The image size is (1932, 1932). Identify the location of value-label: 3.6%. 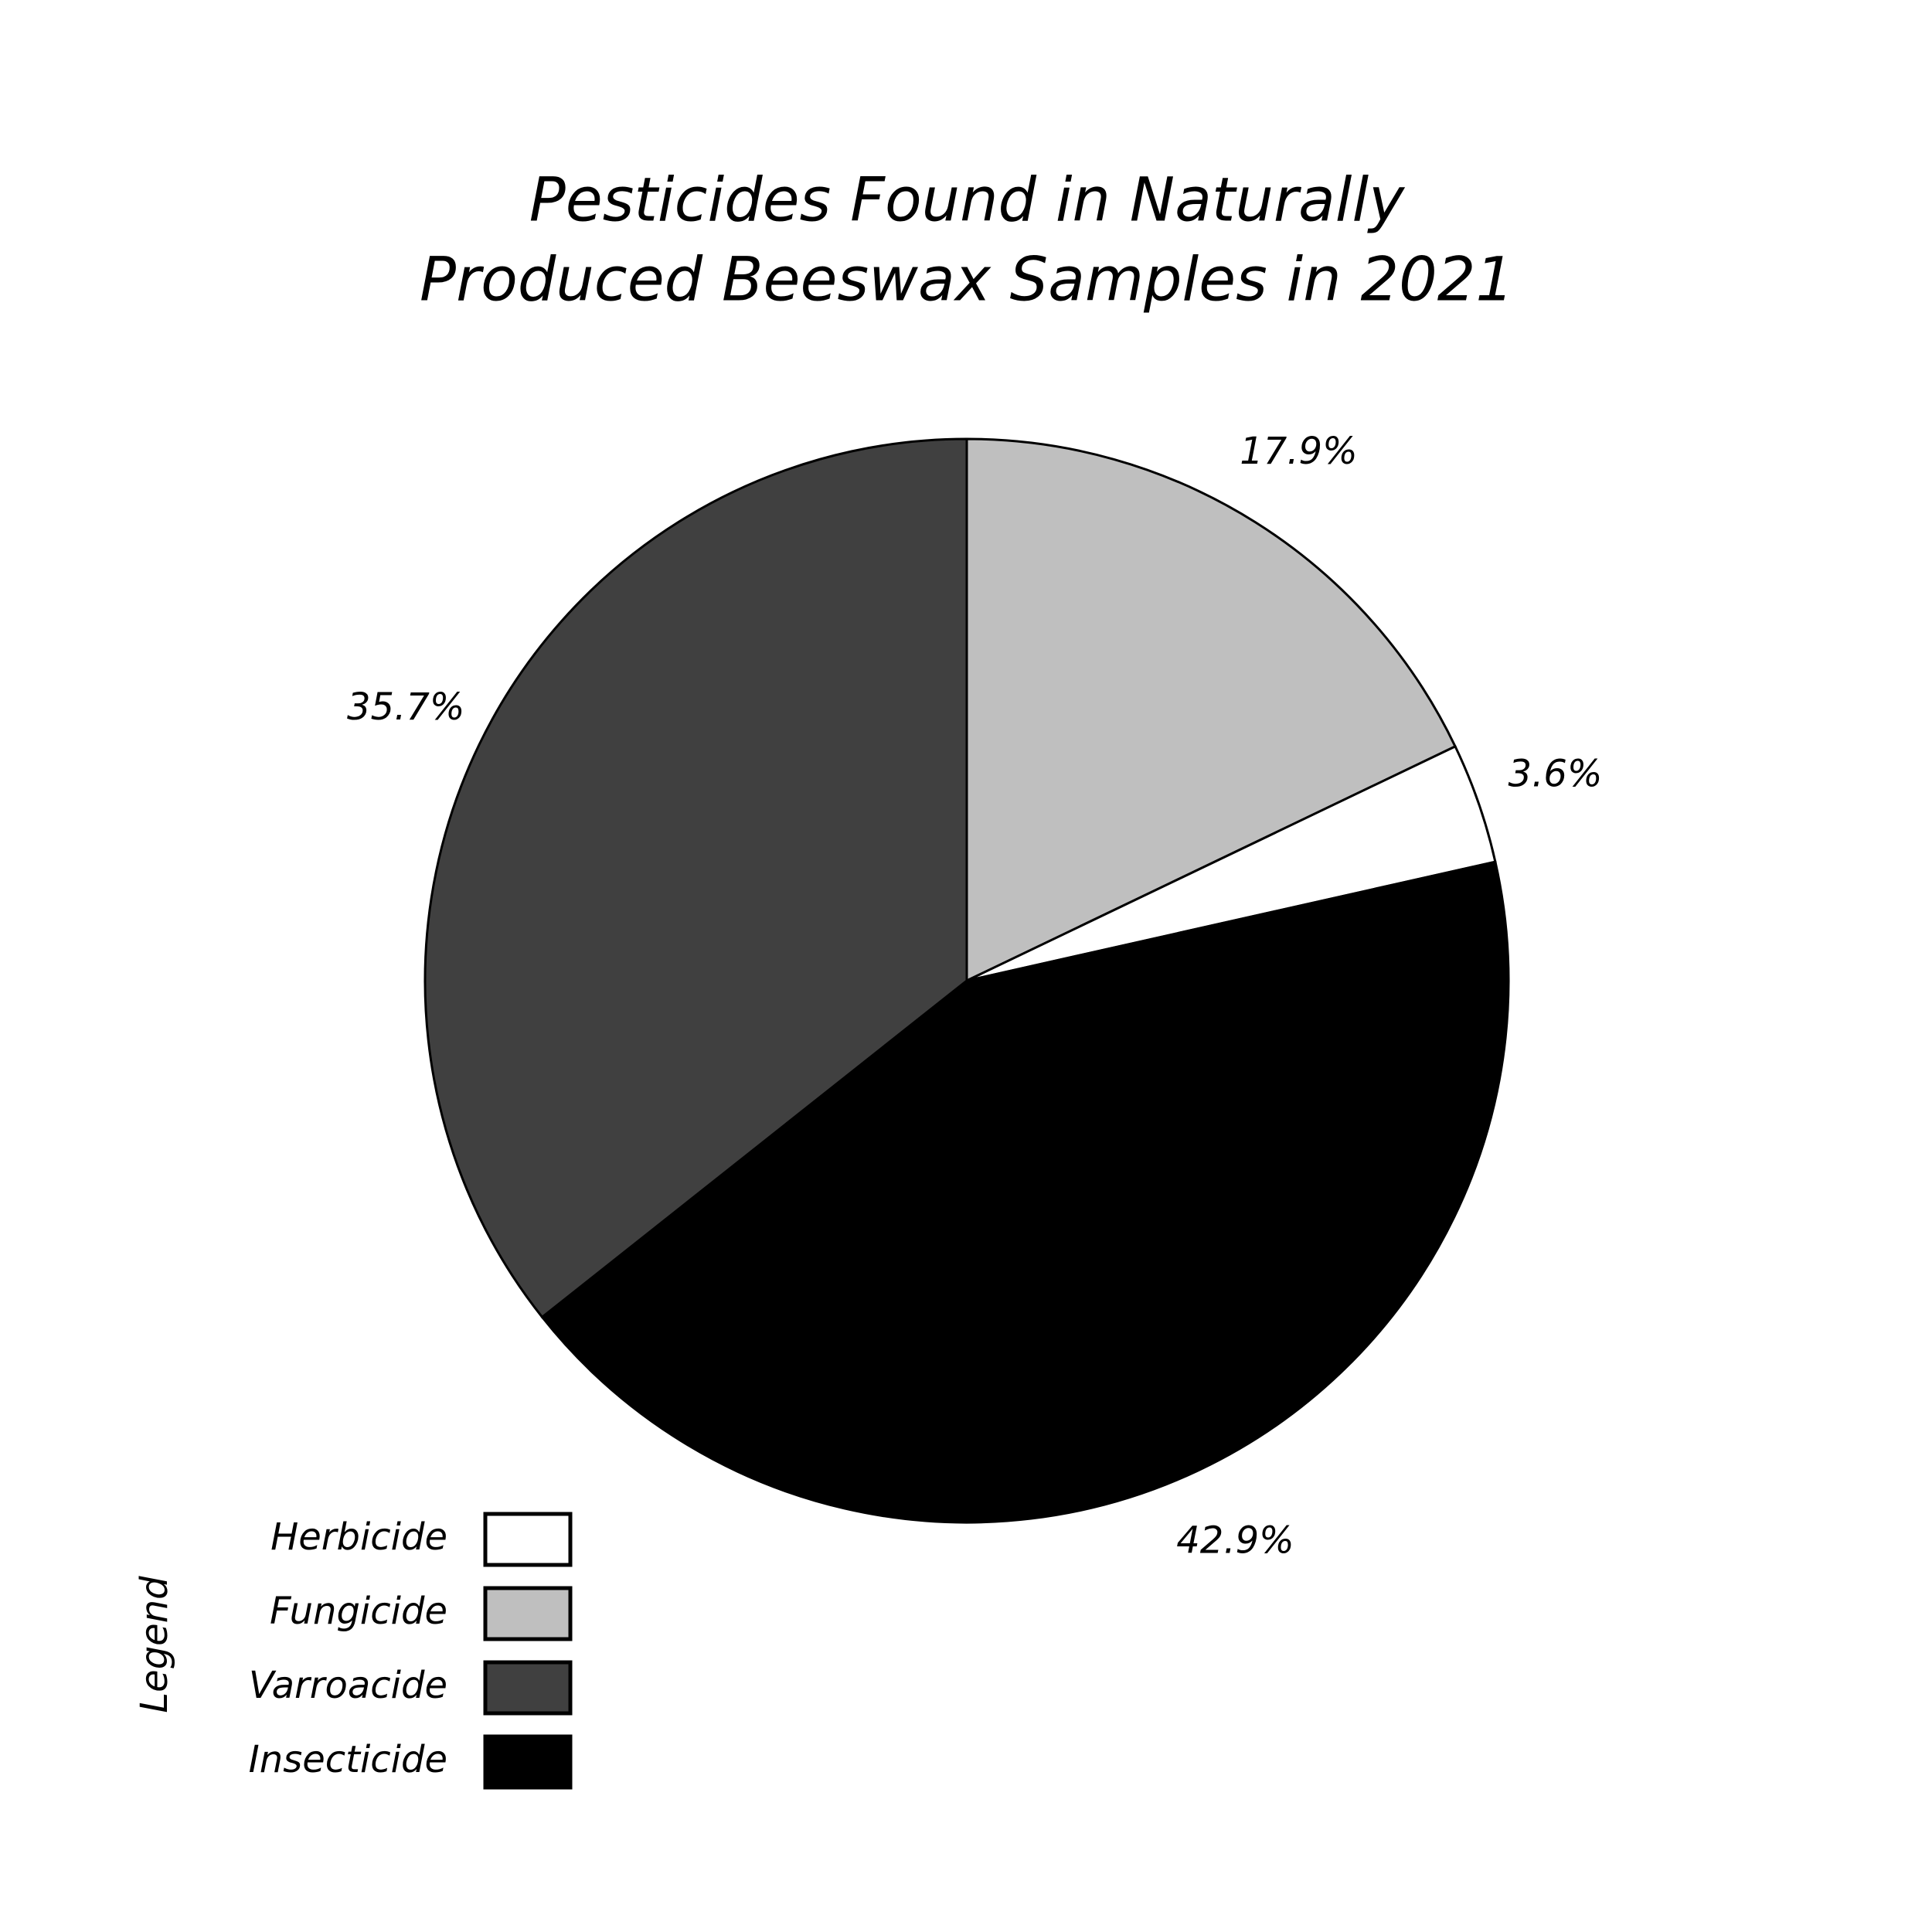
(1556, 774).